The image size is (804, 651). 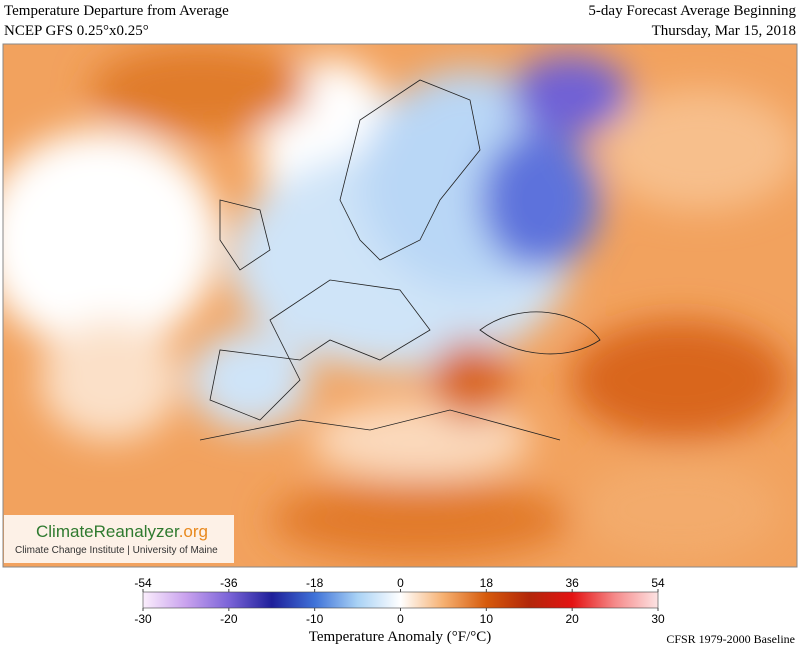 I want to click on baseline-note: CFSR 1979-2000 Baseline, so click(x=730, y=639).